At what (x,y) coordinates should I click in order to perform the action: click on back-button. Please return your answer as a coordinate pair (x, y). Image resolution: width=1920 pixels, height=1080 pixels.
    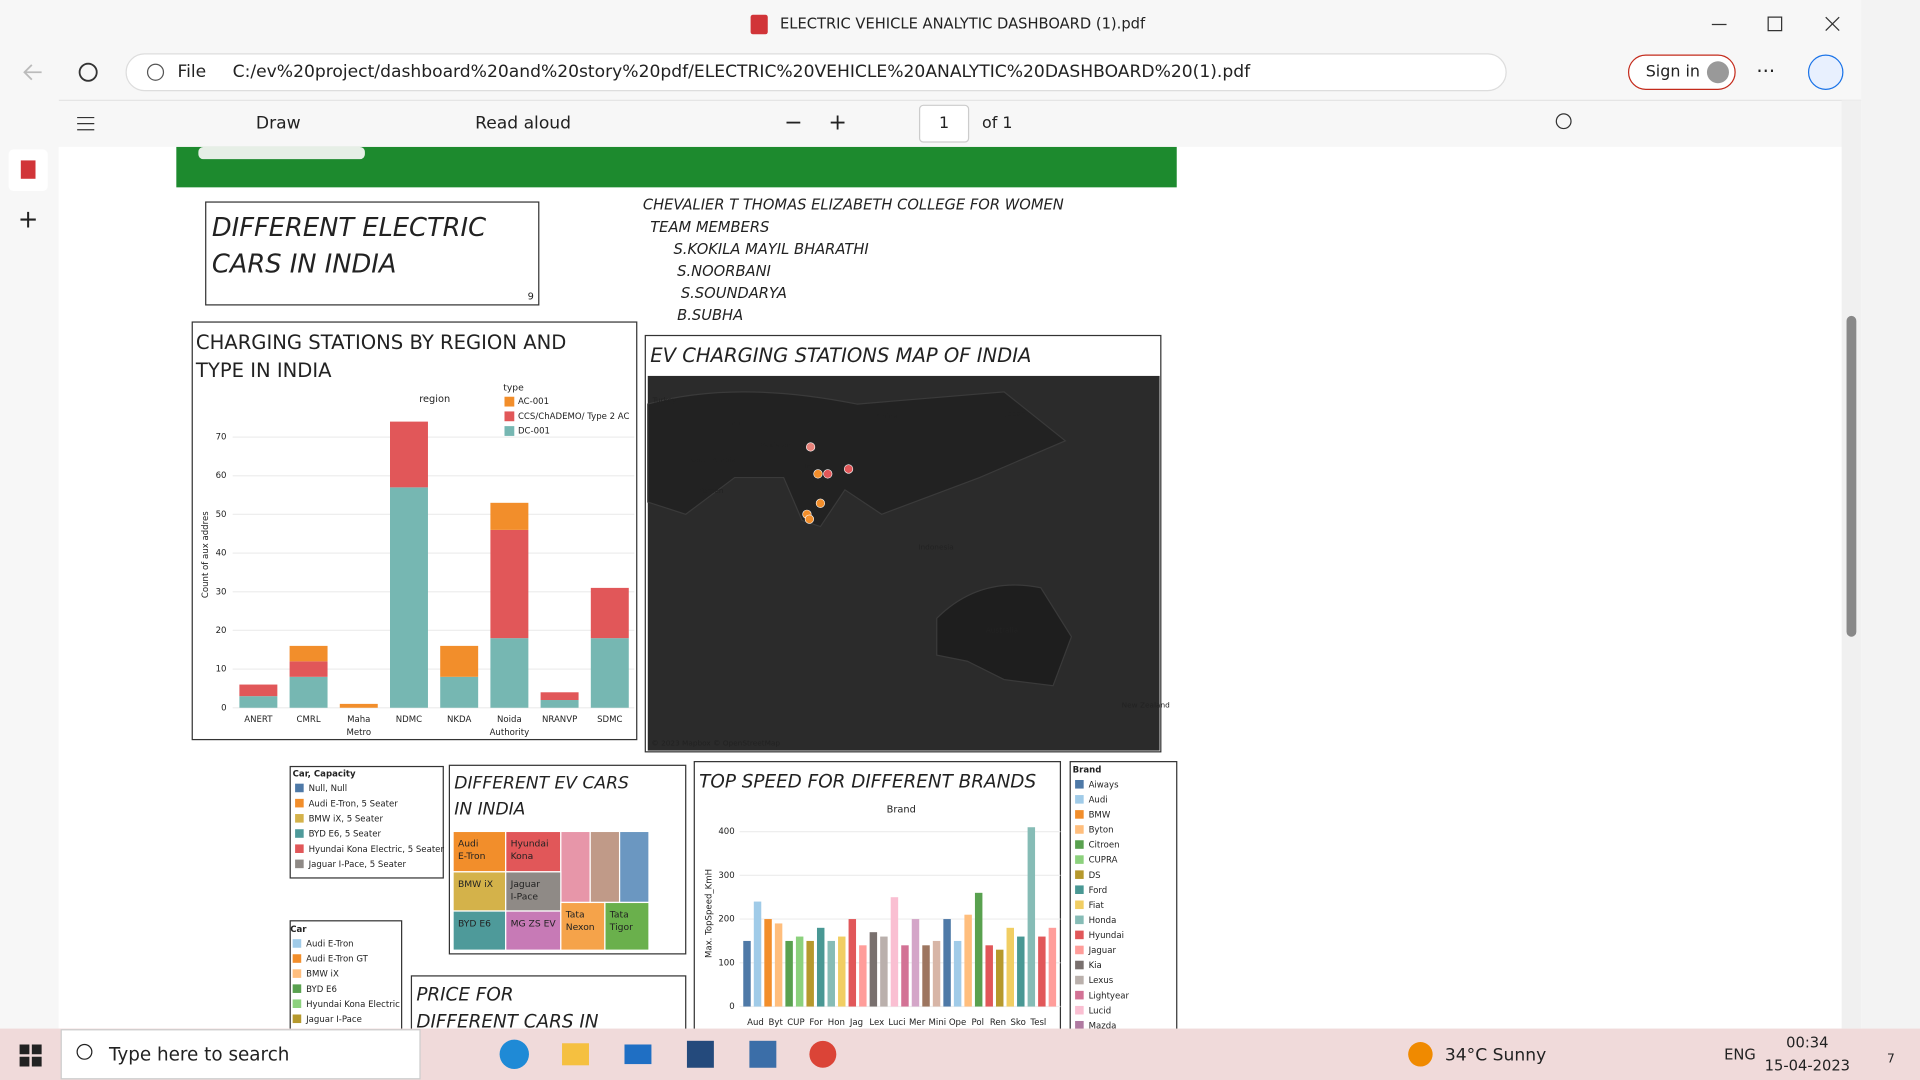
    Looking at the image, I should click on (32, 72).